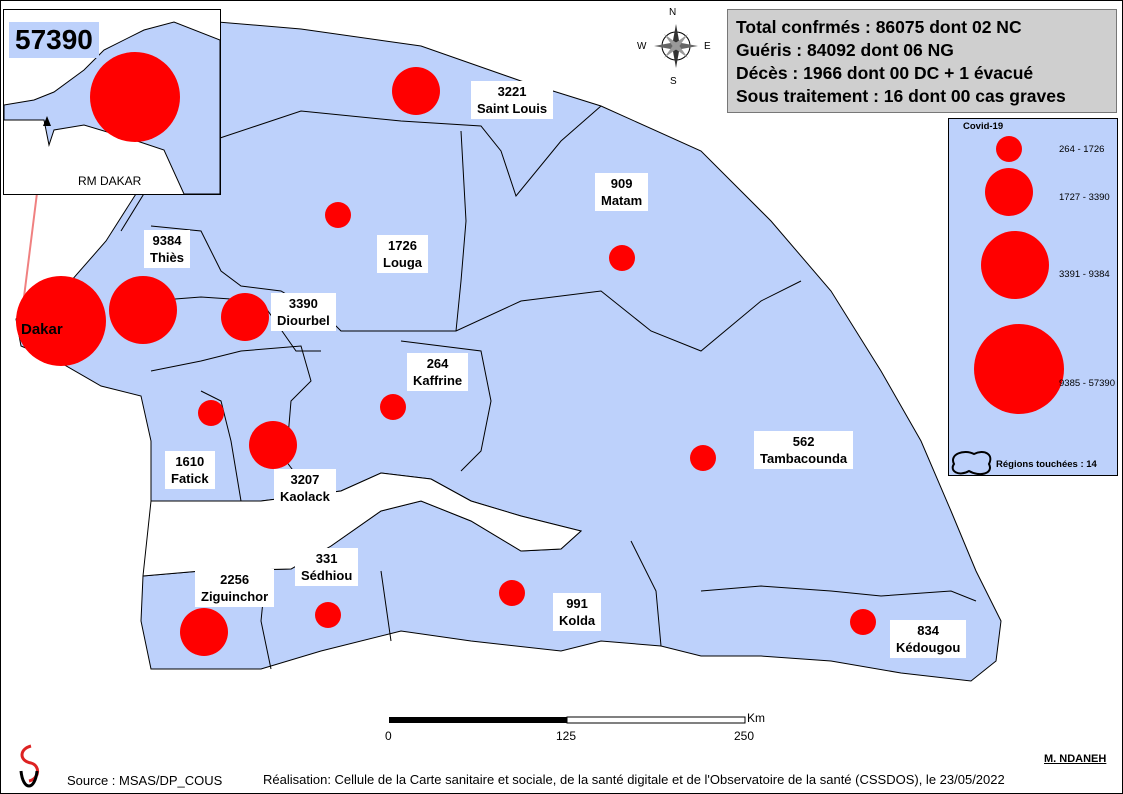 The image size is (1123, 794). Describe the element at coordinates (303, 312) in the screenshot. I see `label-diourbel: 3390 Diourbel` at that location.